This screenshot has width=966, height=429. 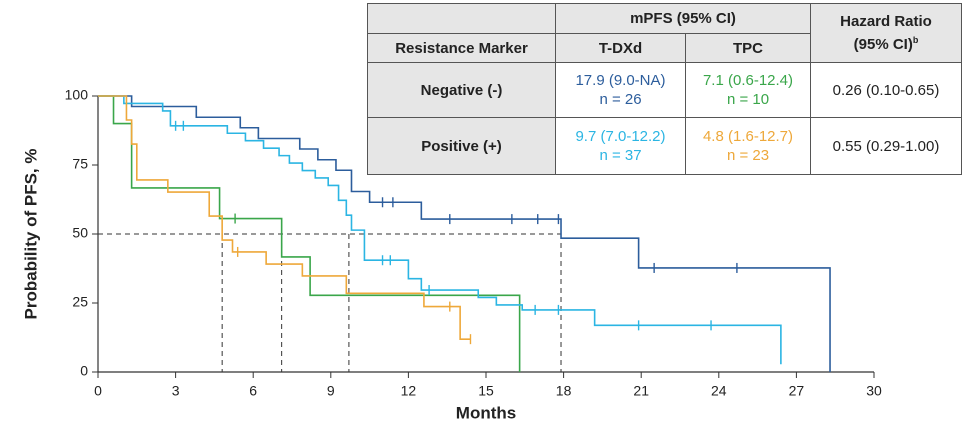 I want to click on row-label: Negative (-), so click(x=461, y=90).